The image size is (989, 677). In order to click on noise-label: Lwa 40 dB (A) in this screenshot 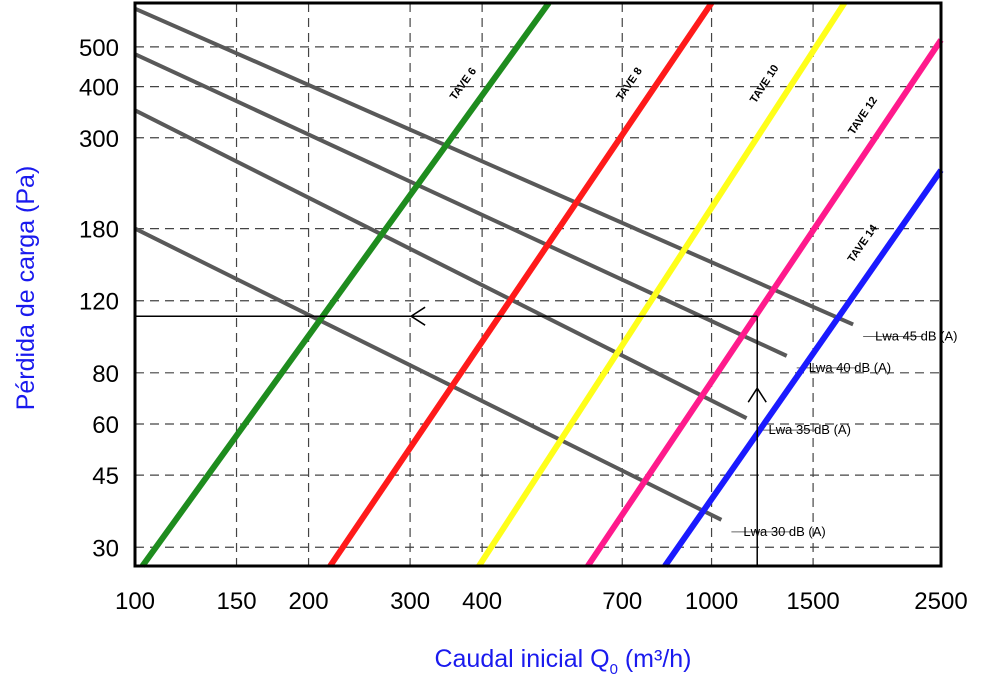, I will do `click(850, 367)`.